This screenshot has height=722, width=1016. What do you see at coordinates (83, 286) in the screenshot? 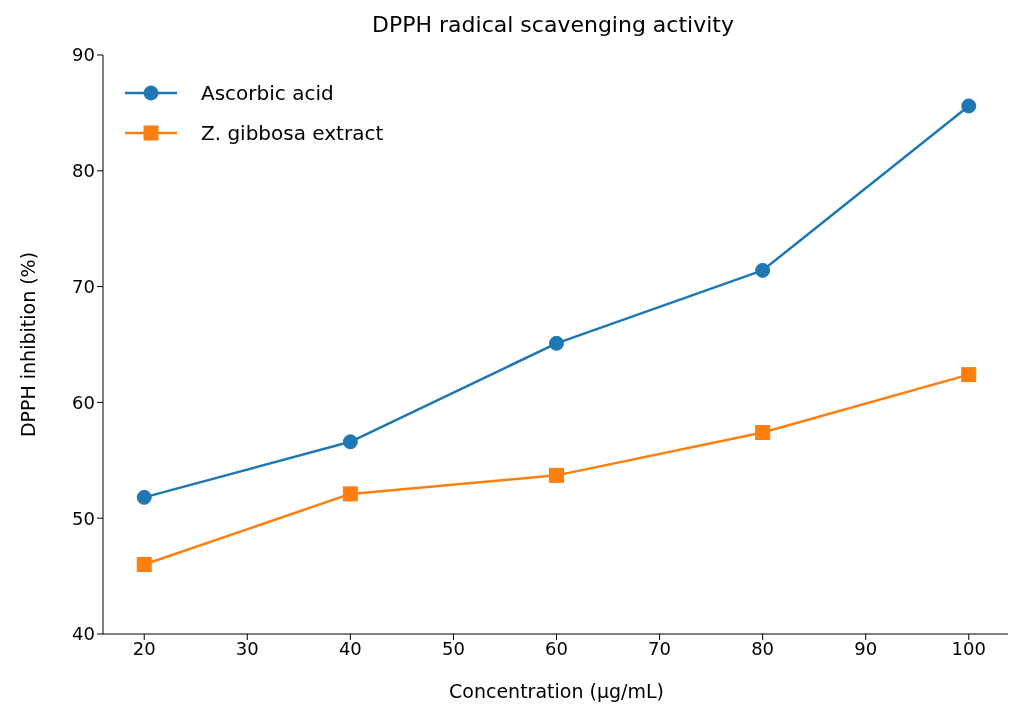
I see `y-tick-label: 70` at bounding box center [83, 286].